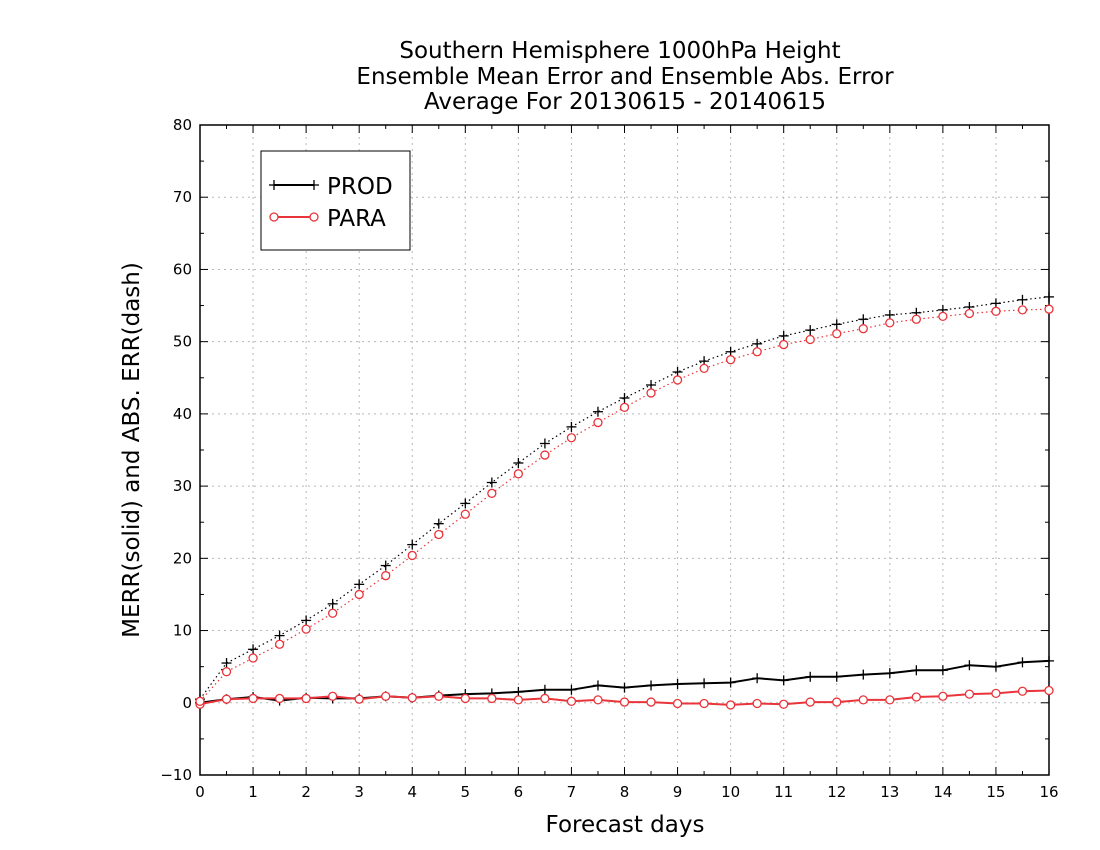  Describe the element at coordinates (678, 792) in the screenshot. I see `x-tick-label: 9` at that location.